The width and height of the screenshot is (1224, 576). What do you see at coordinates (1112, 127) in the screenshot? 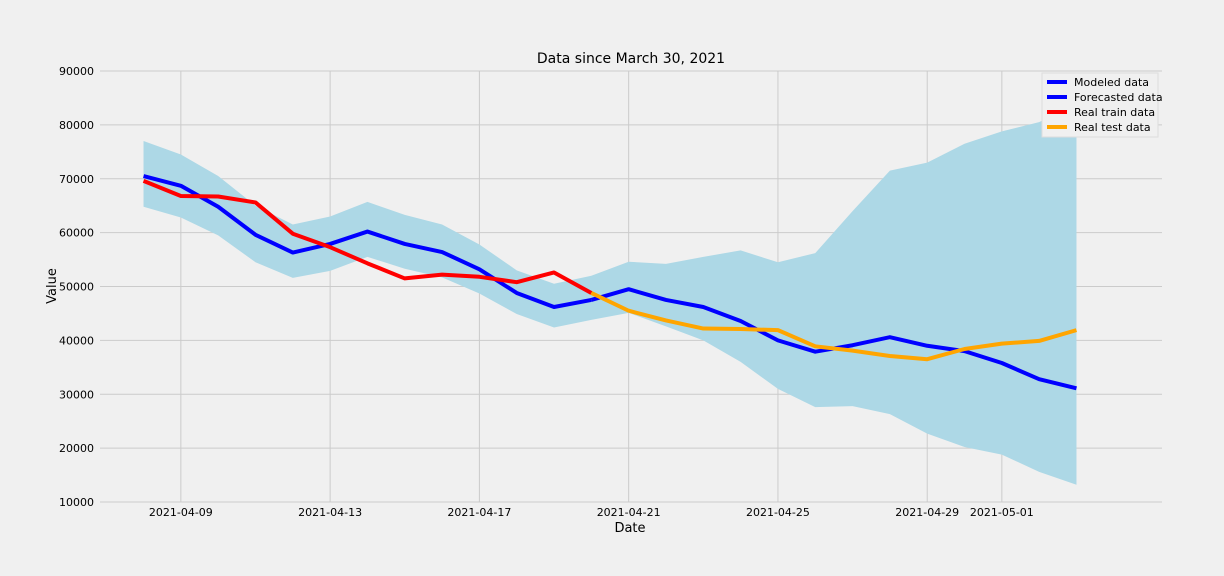
I see `legend-label-real-test-data: Real test data` at bounding box center [1112, 127].